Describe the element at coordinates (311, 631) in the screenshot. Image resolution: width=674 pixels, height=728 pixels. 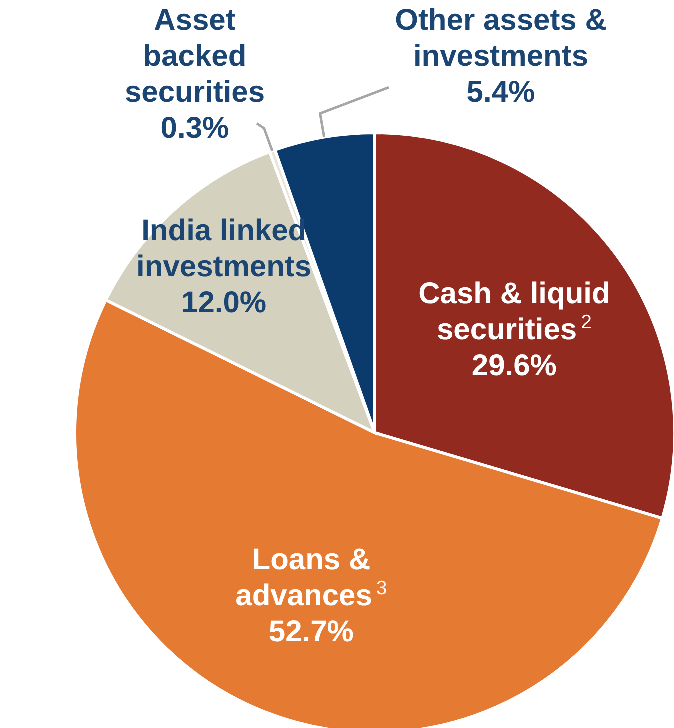
I see `data-label: 52.7%` at that location.